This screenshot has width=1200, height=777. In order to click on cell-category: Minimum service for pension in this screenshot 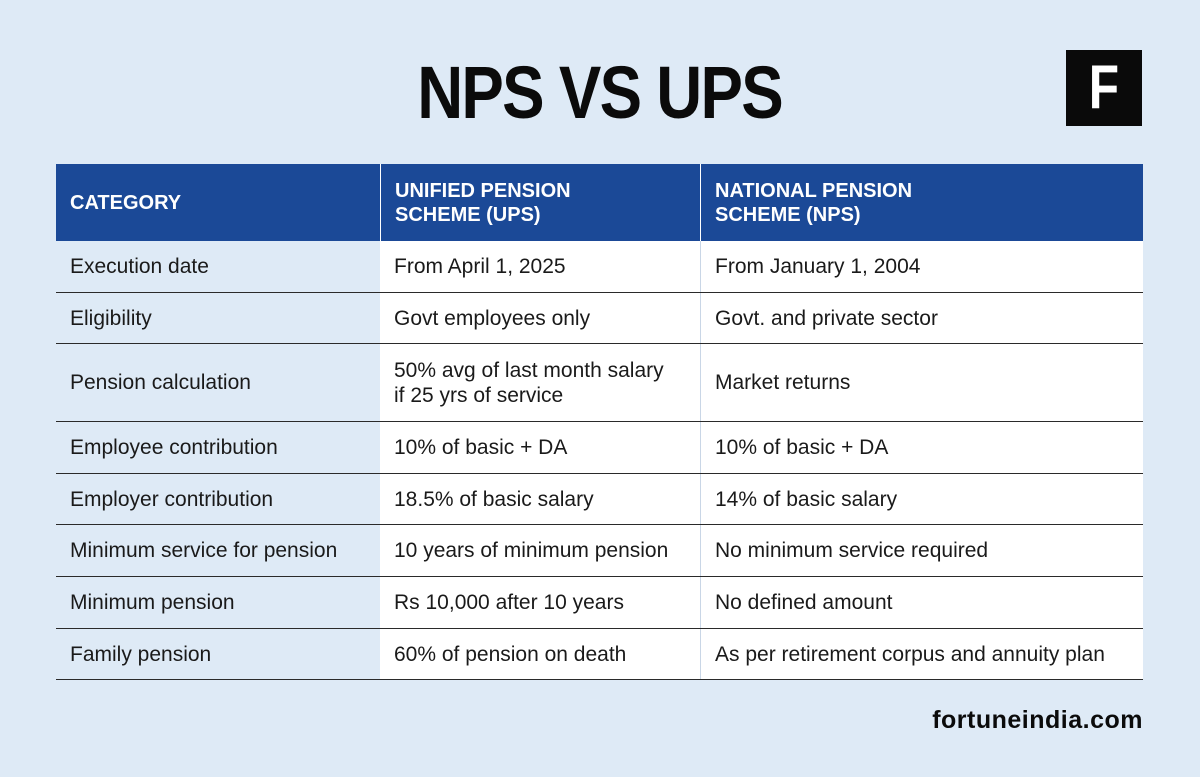, I will do `click(218, 550)`.